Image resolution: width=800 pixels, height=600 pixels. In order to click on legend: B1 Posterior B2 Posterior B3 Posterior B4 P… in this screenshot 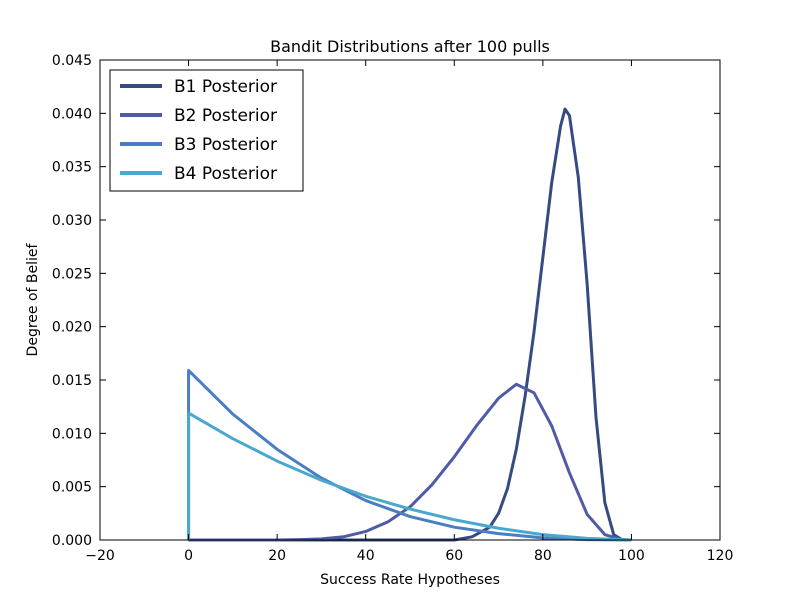, I will do `click(206, 130)`.